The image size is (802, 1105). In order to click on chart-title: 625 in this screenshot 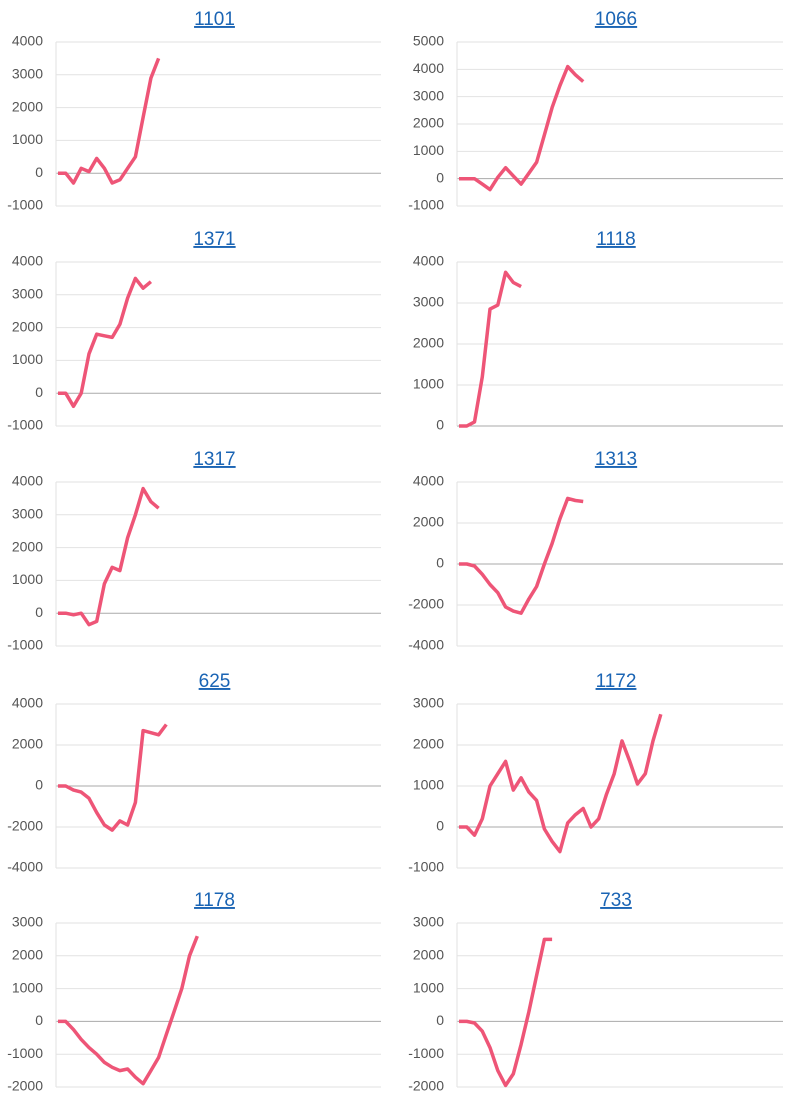, I will do `click(215, 681)`.